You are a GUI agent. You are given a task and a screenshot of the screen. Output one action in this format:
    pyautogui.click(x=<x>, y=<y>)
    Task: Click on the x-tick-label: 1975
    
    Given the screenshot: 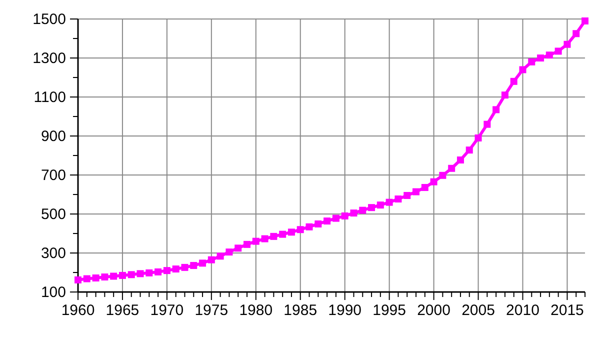 What is the action you would take?
    pyautogui.click(x=211, y=310)
    